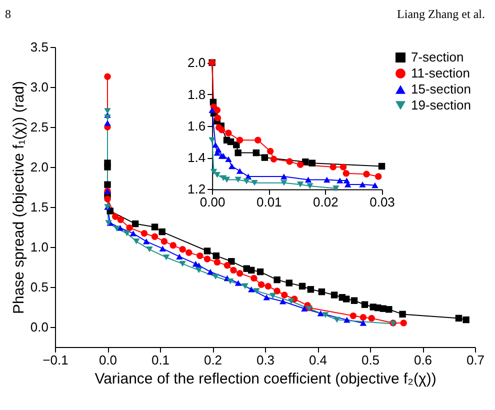 Image resolution: width=495 pixels, height=410 pixels. What do you see at coordinates (39, 247) in the screenshot?
I see `y-tick-label: 1.0` at bounding box center [39, 247].